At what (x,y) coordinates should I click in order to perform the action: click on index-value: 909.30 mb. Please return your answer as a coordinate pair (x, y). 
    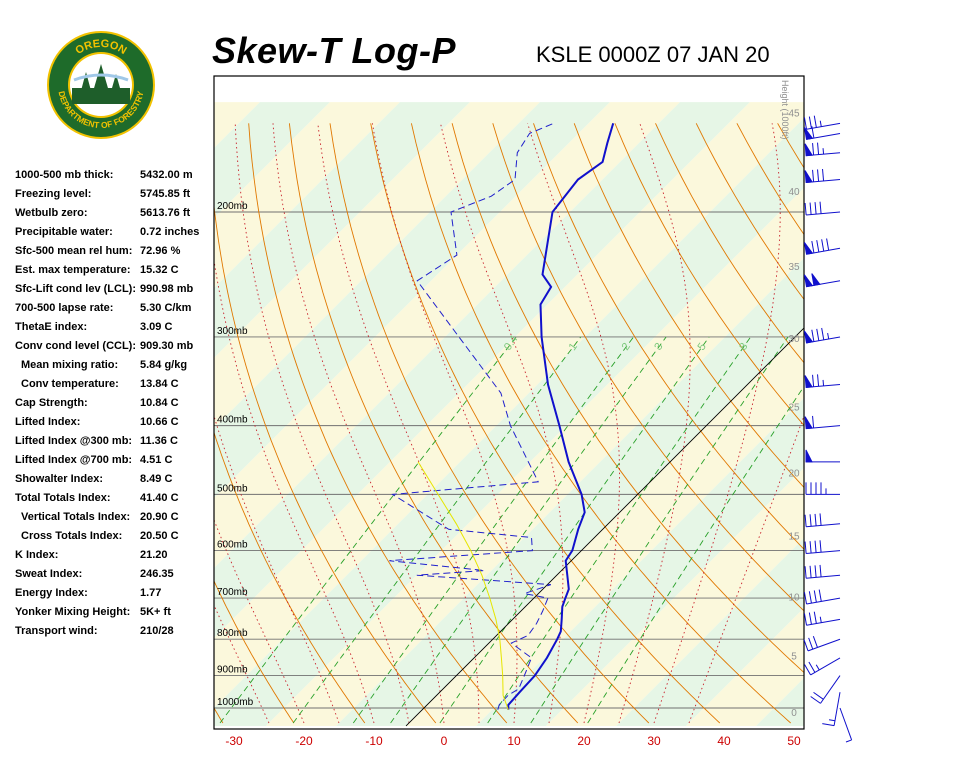
    Looking at the image, I should click on (167, 346).